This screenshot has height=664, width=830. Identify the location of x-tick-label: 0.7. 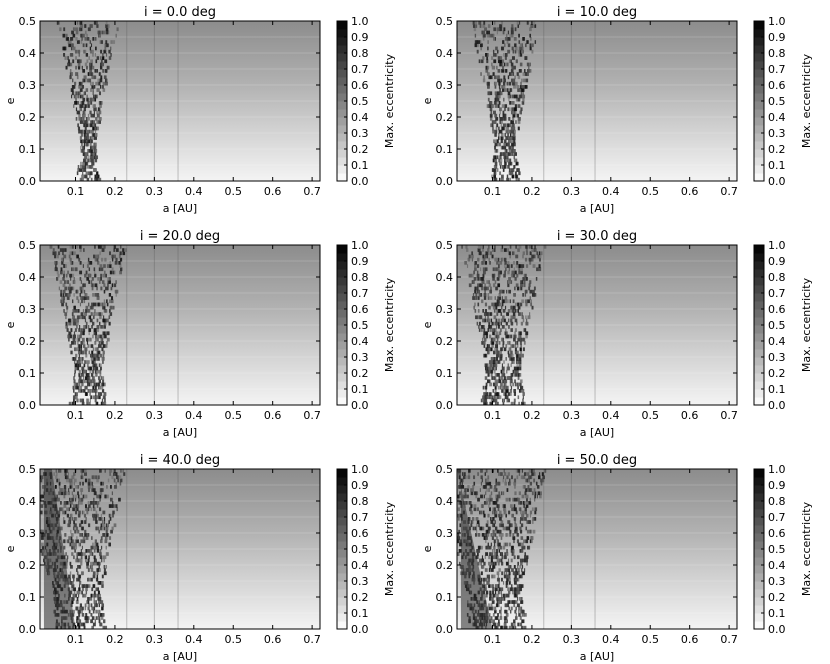
(312, 415).